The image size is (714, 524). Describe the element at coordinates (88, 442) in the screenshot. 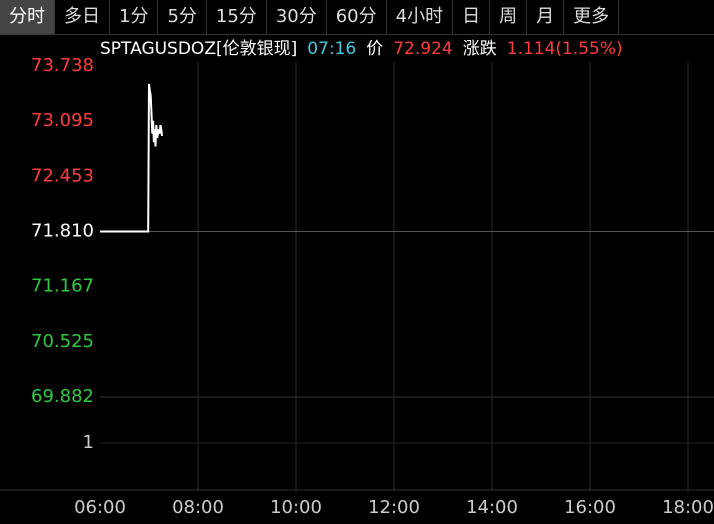

I see `y2-tick-label: 1` at that location.